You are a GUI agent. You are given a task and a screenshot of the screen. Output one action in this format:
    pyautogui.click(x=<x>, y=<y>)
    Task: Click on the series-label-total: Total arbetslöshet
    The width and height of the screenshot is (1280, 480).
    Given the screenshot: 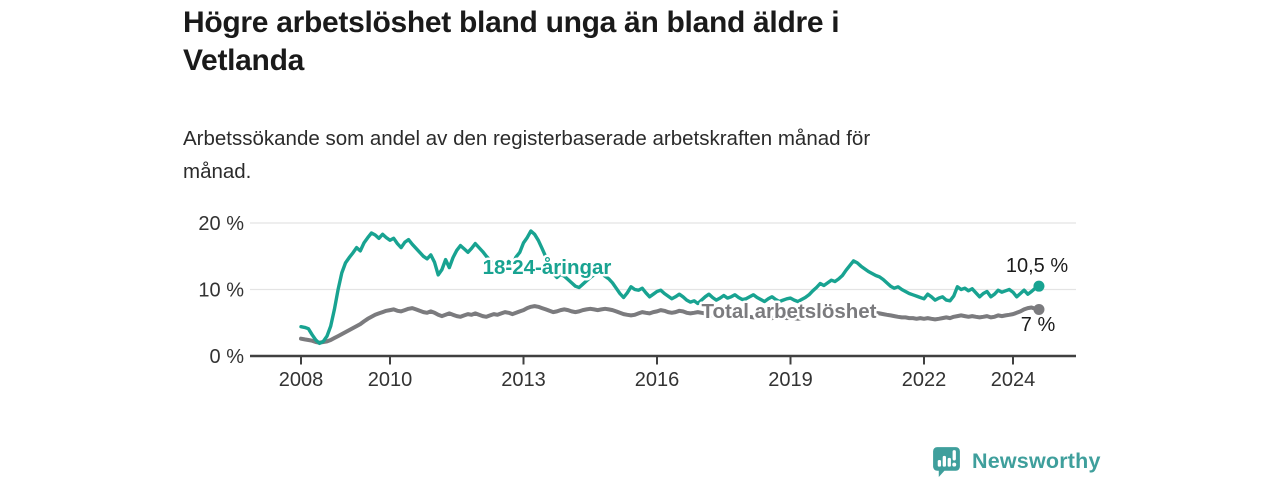 What is the action you would take?
    pyautogui.click(x=788, y=311)
    